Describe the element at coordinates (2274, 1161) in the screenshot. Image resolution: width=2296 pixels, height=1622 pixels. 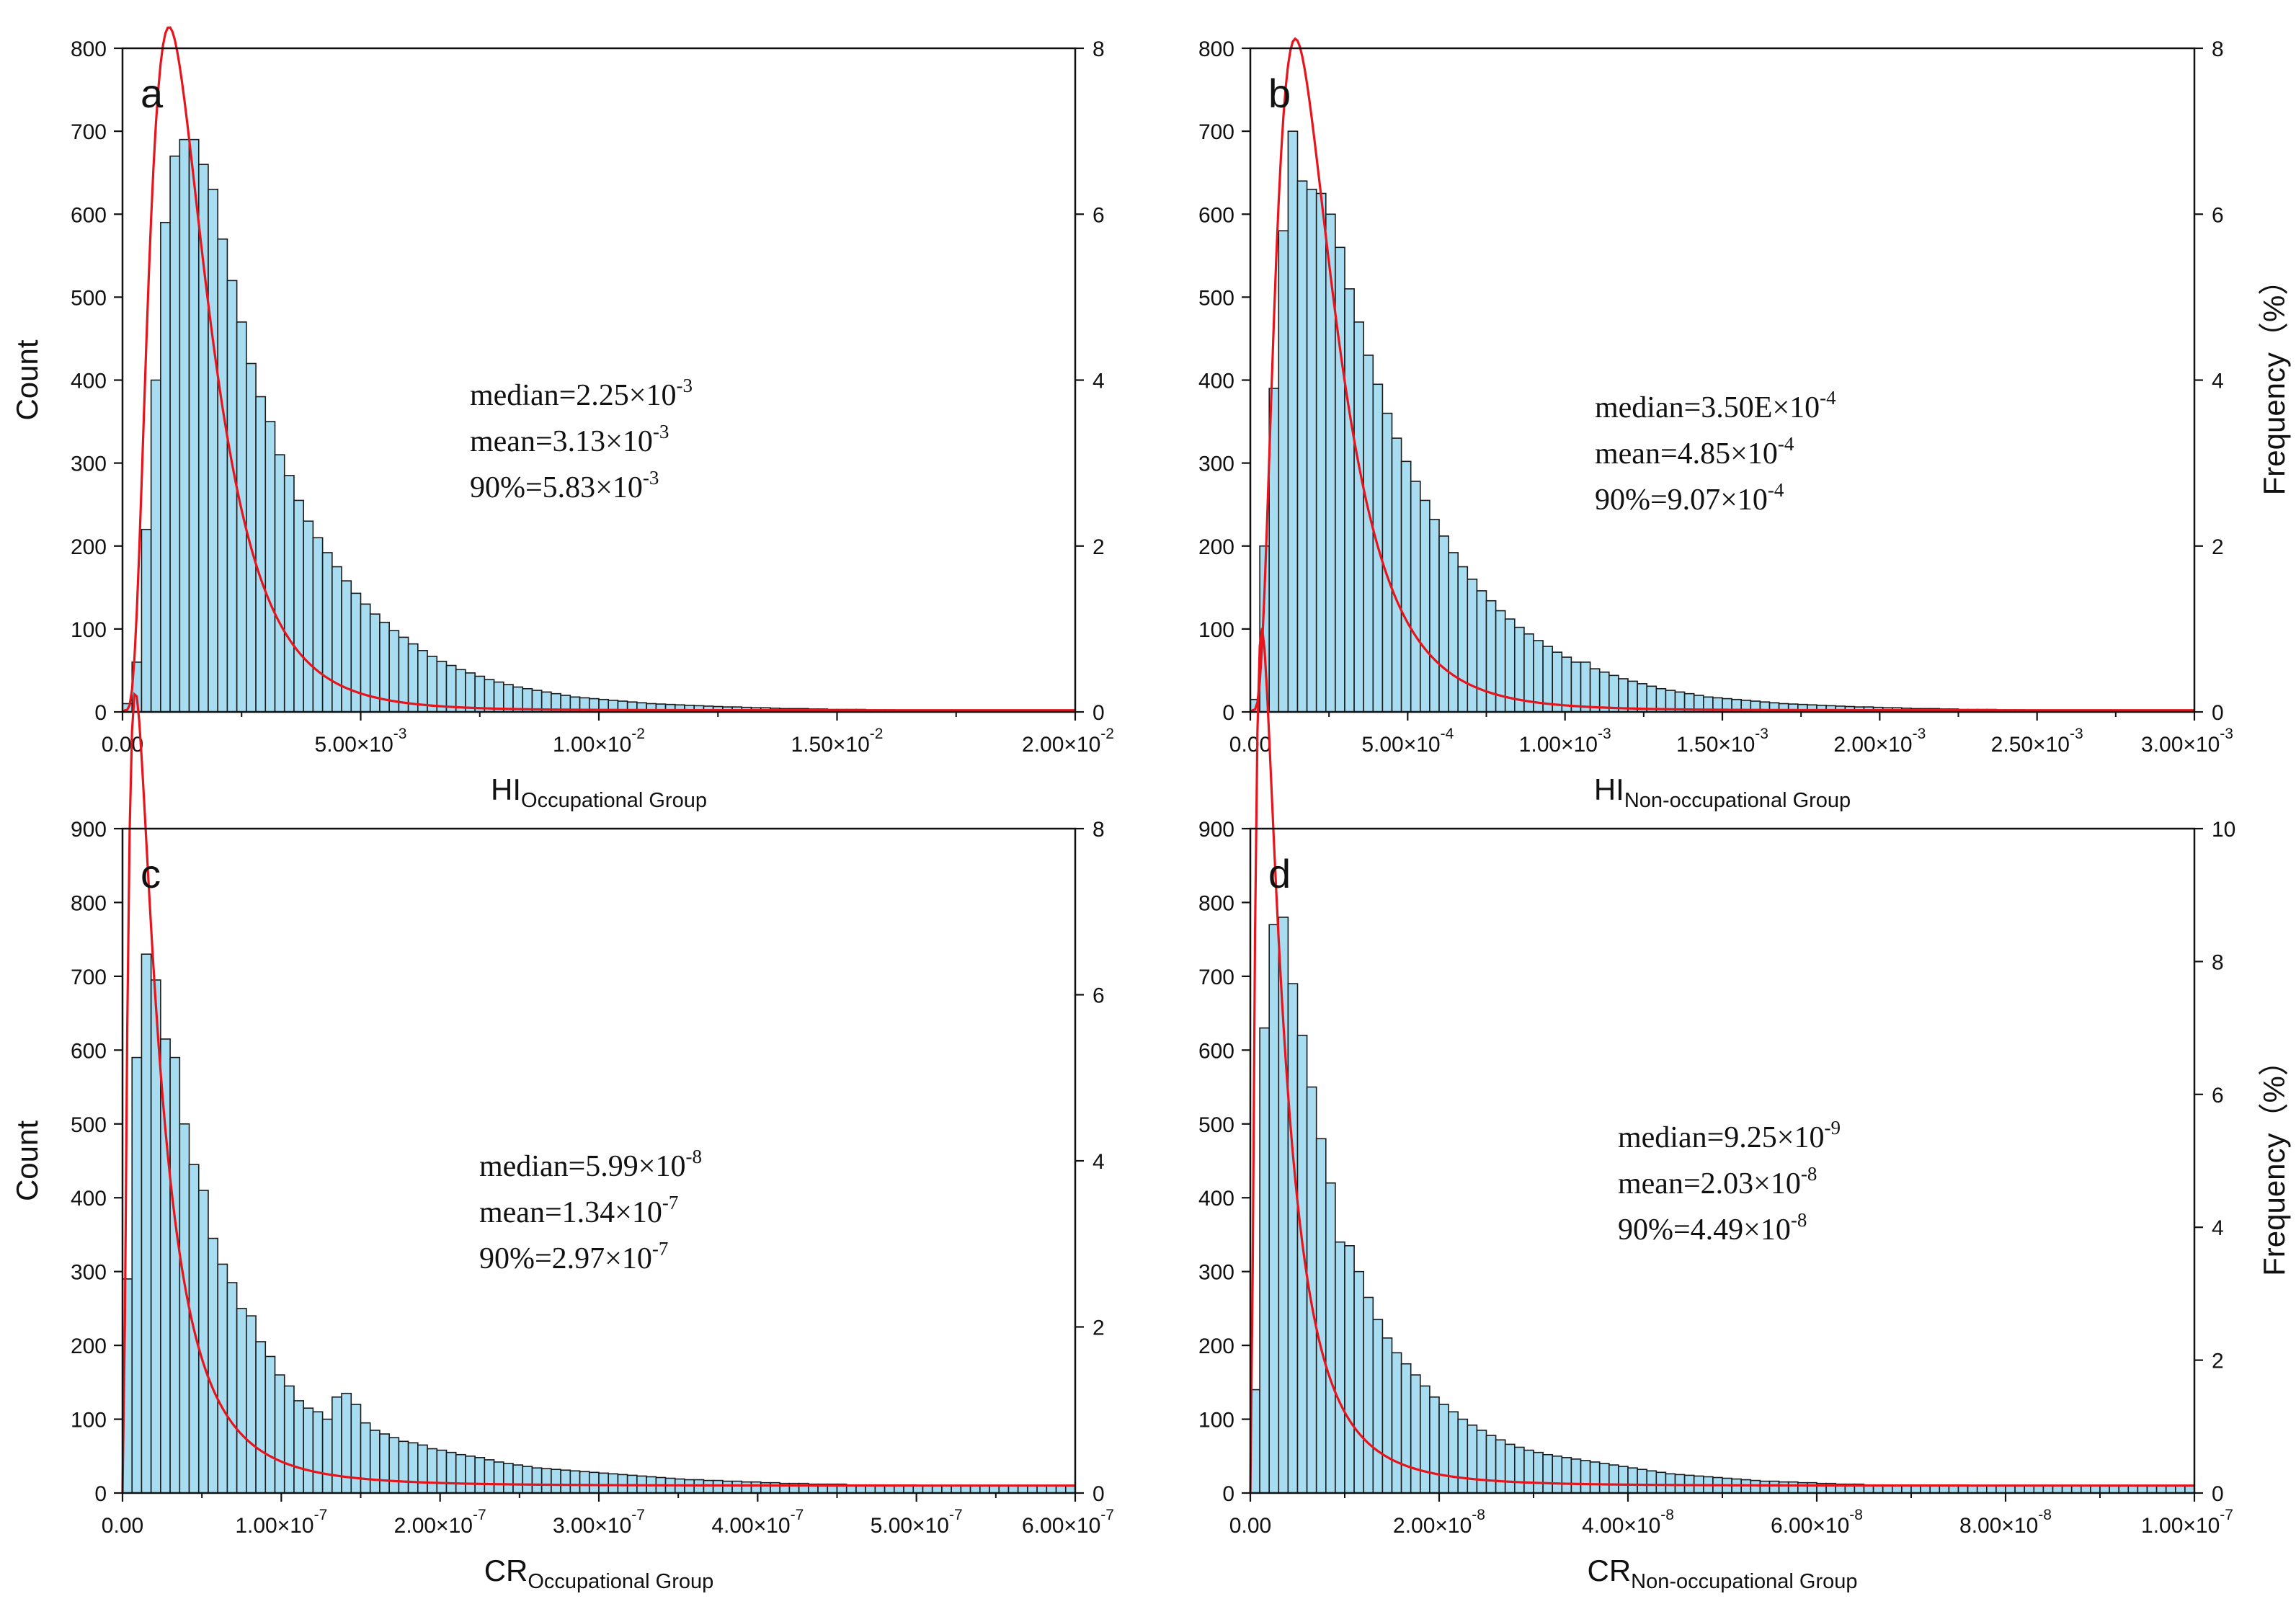
I see `y-right-axis-label: Frequency（%）` at that location.